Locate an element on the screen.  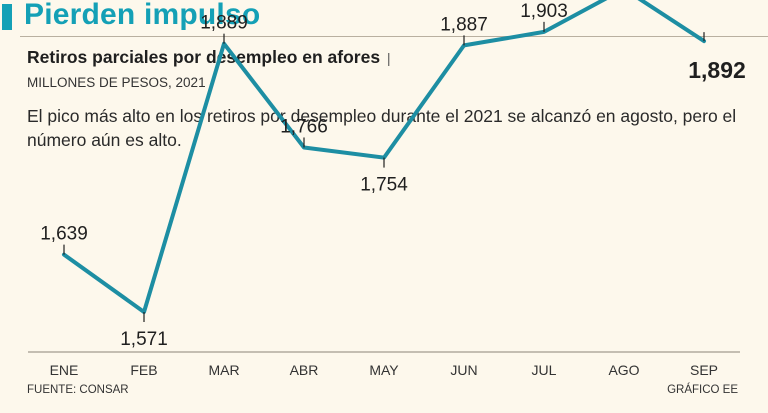
data-label-mar: 1,889 is located at coordinates (224, 23).